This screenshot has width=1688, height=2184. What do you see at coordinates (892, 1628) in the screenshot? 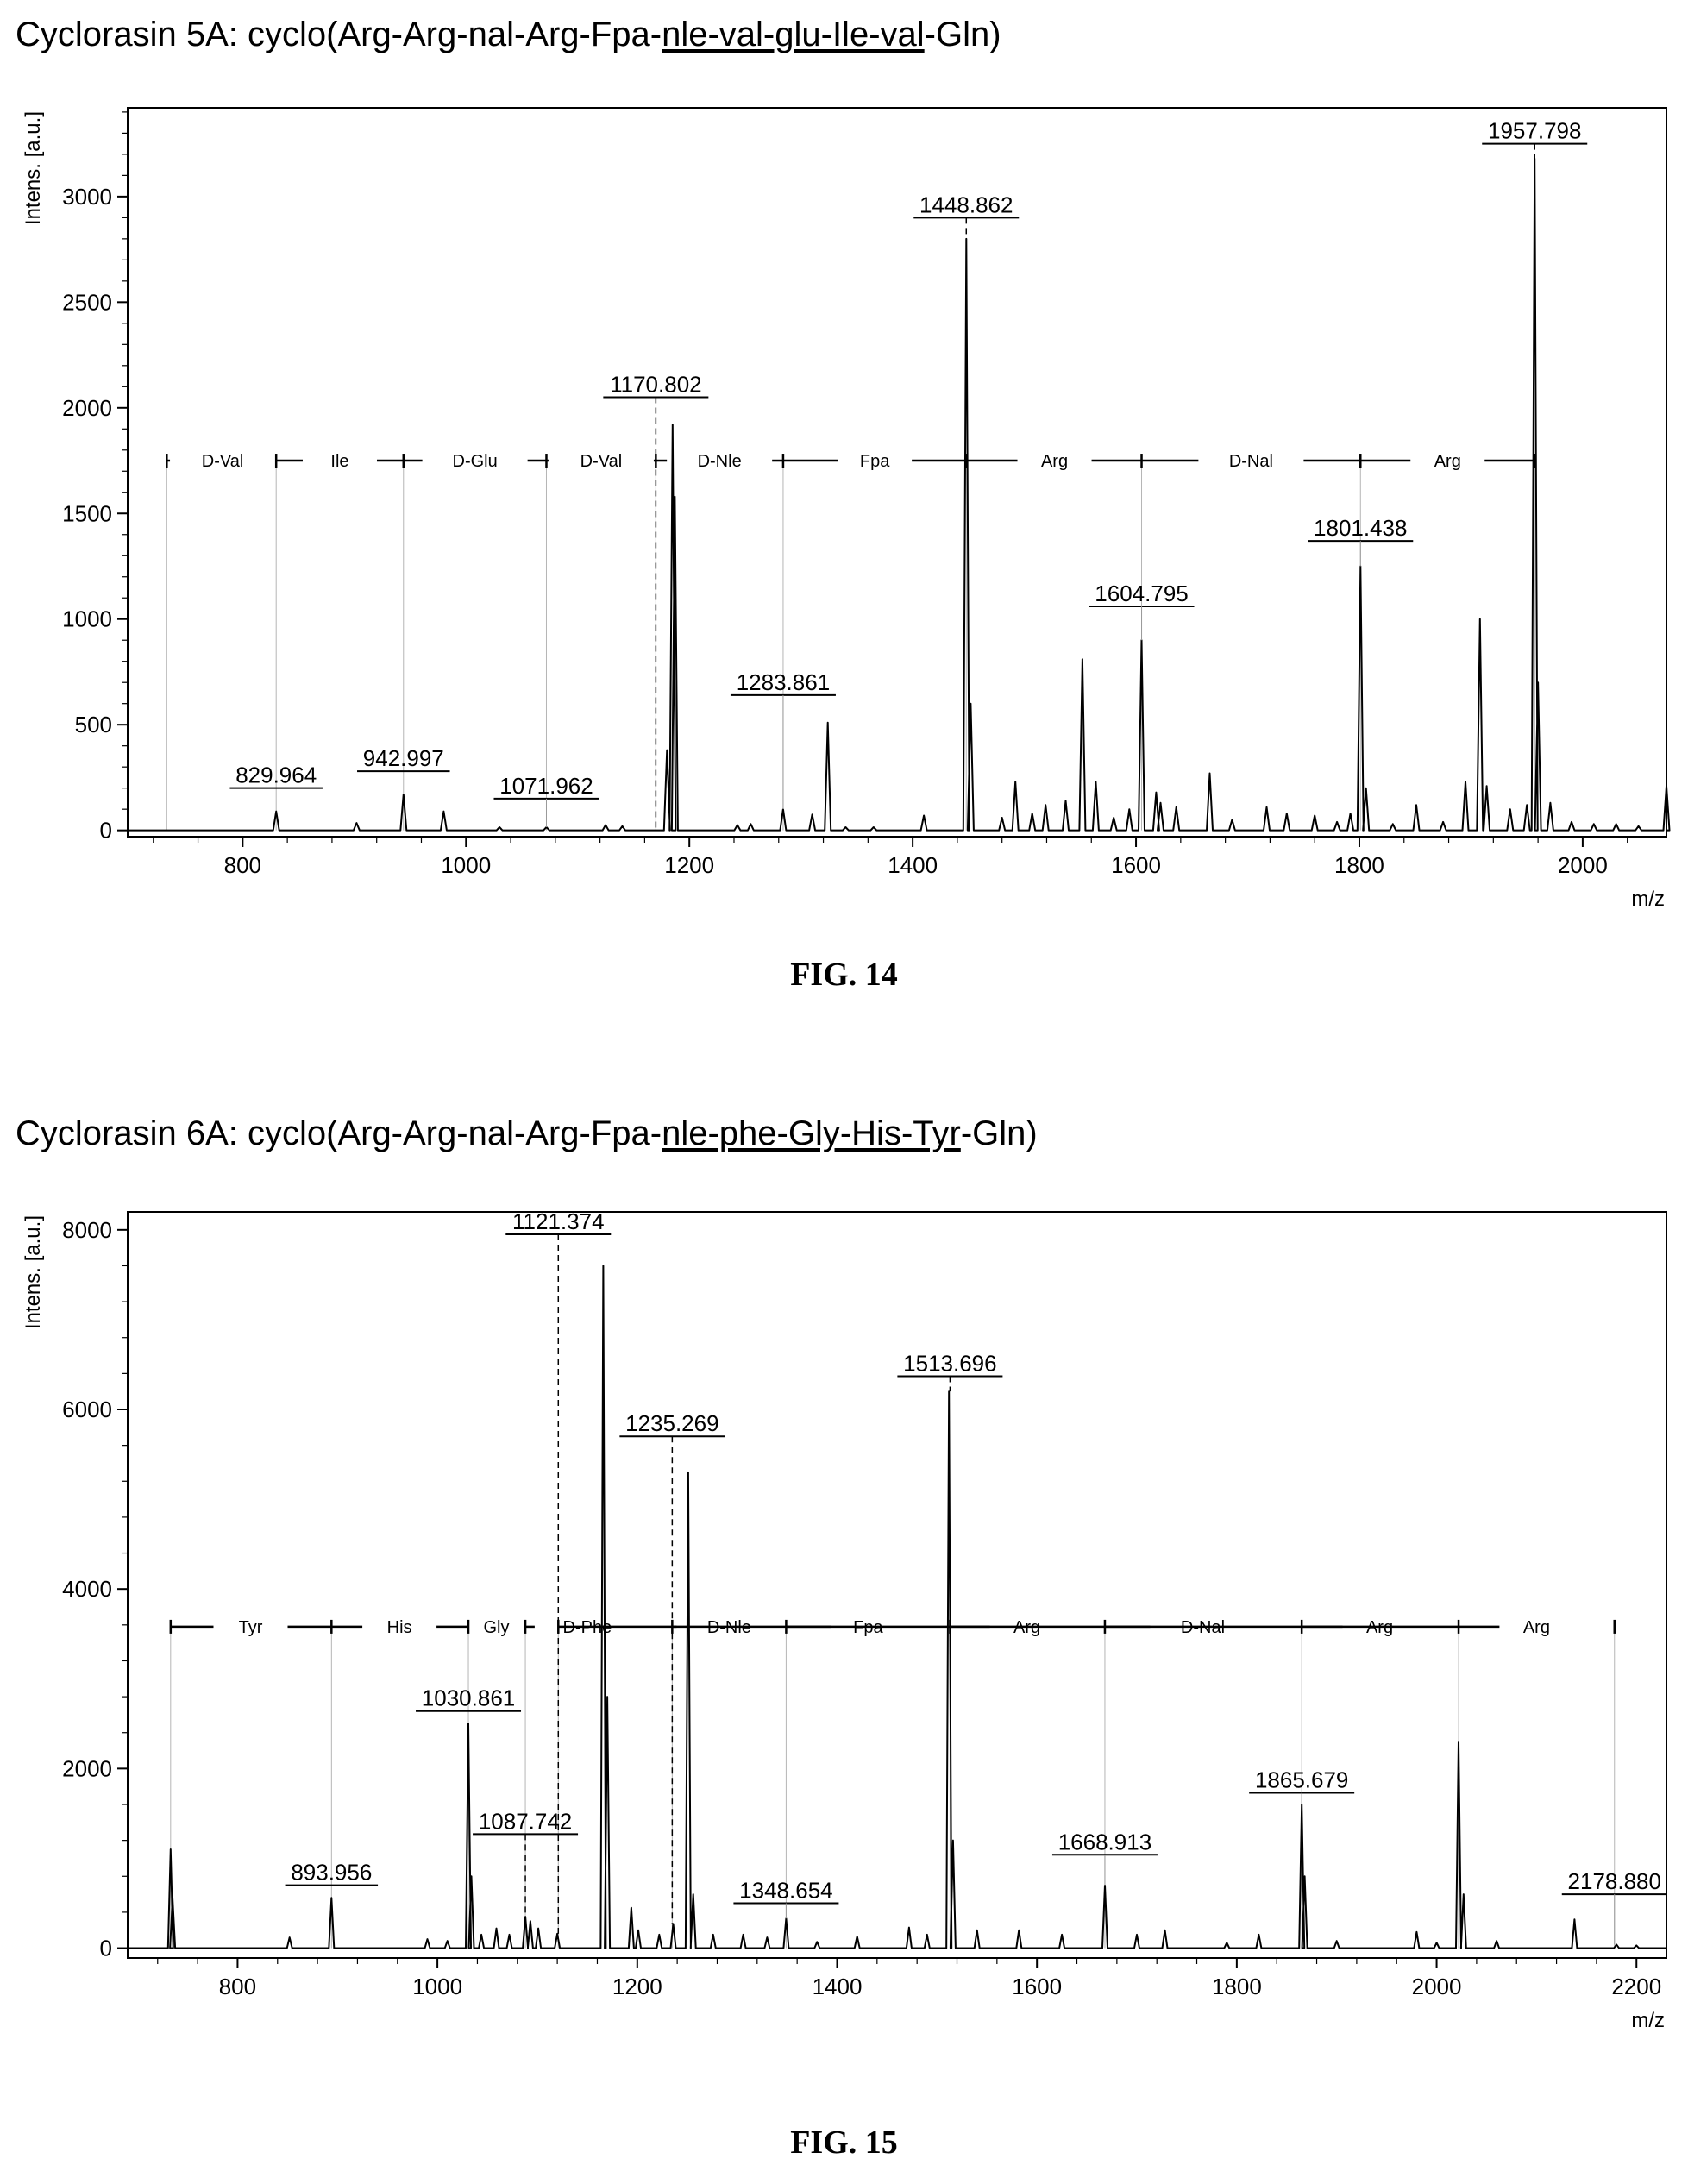
I see `sequence-ladder: Tyr His Gly D-Phe D-Nle Fpa Arg D-Nal Arg Arg` at bounding box center [892, 1628].